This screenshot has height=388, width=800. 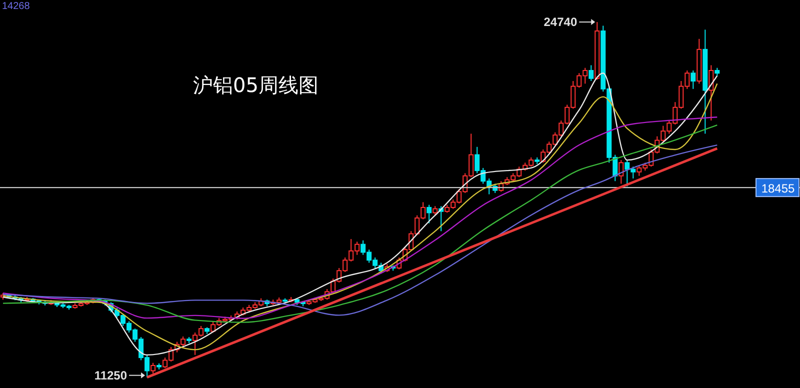 What do you see at coordinates (16, 6) in the screenshot?
I see `text: 14268` at bounding box center [16, 6].